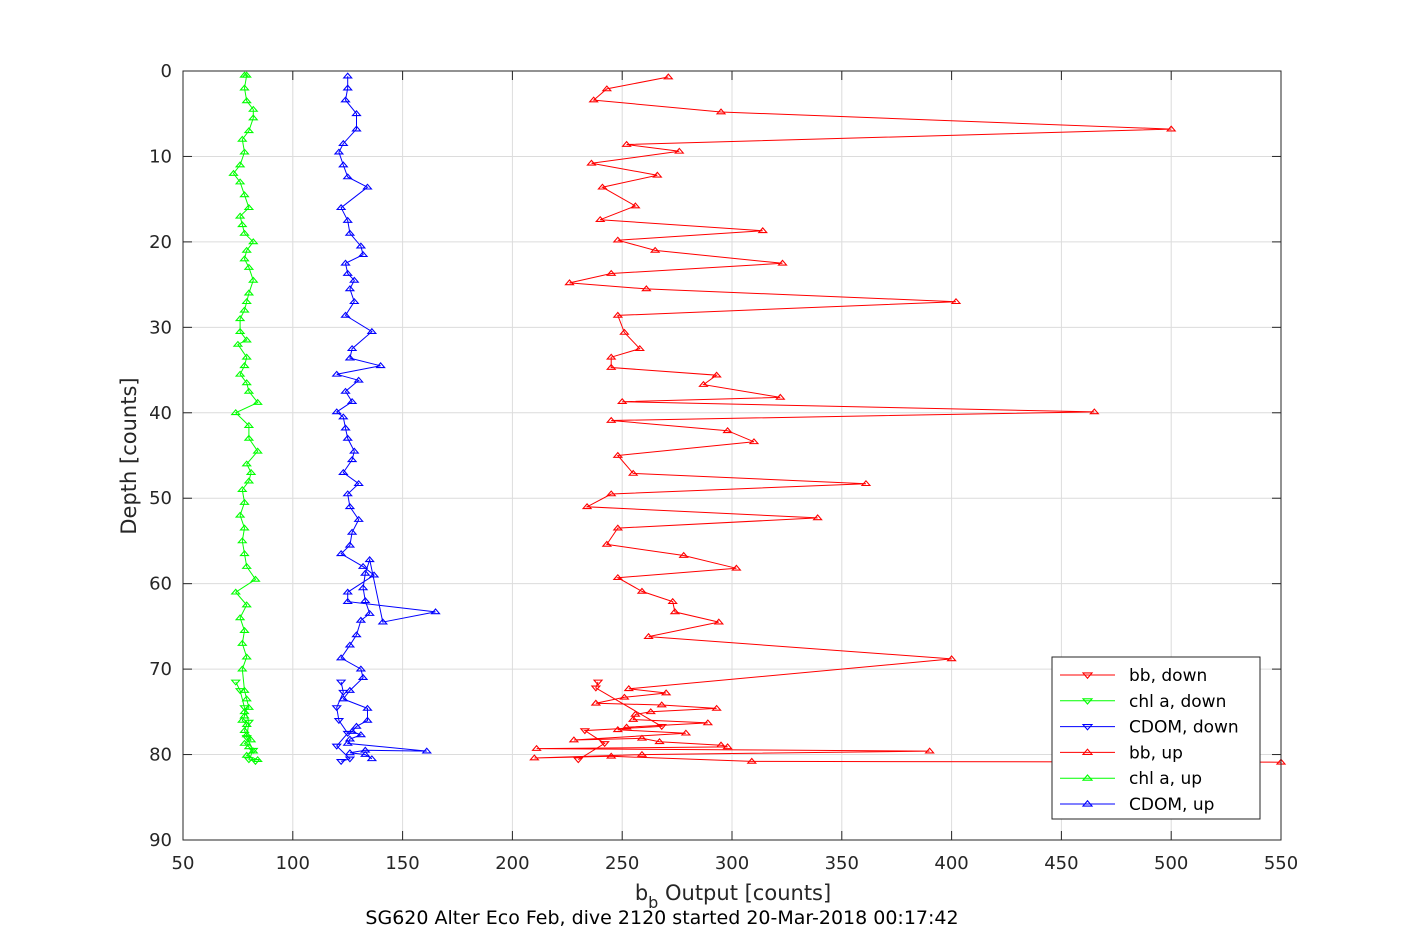  Describe the element at coordinates (160, 840) in the screenshot. I see `y-tick-label: 90` at that location.